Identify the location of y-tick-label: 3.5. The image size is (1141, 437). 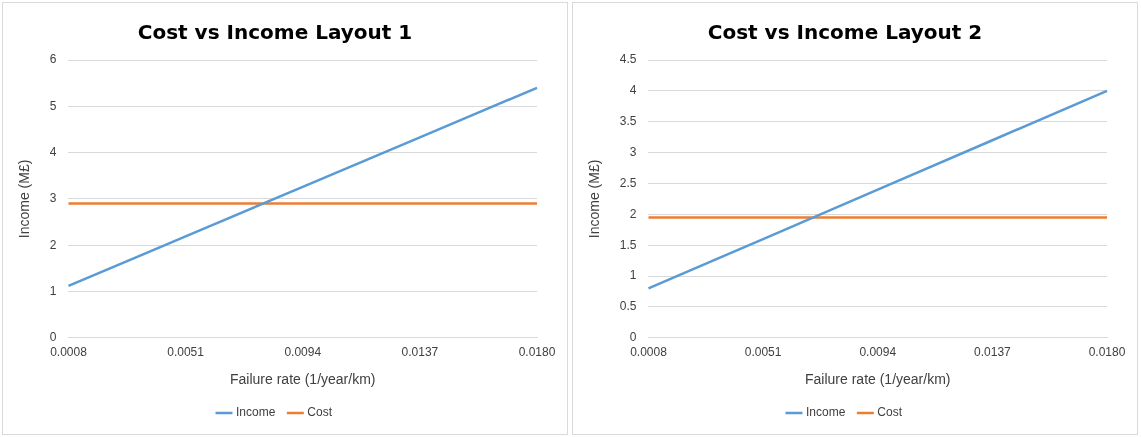
(628, 121).